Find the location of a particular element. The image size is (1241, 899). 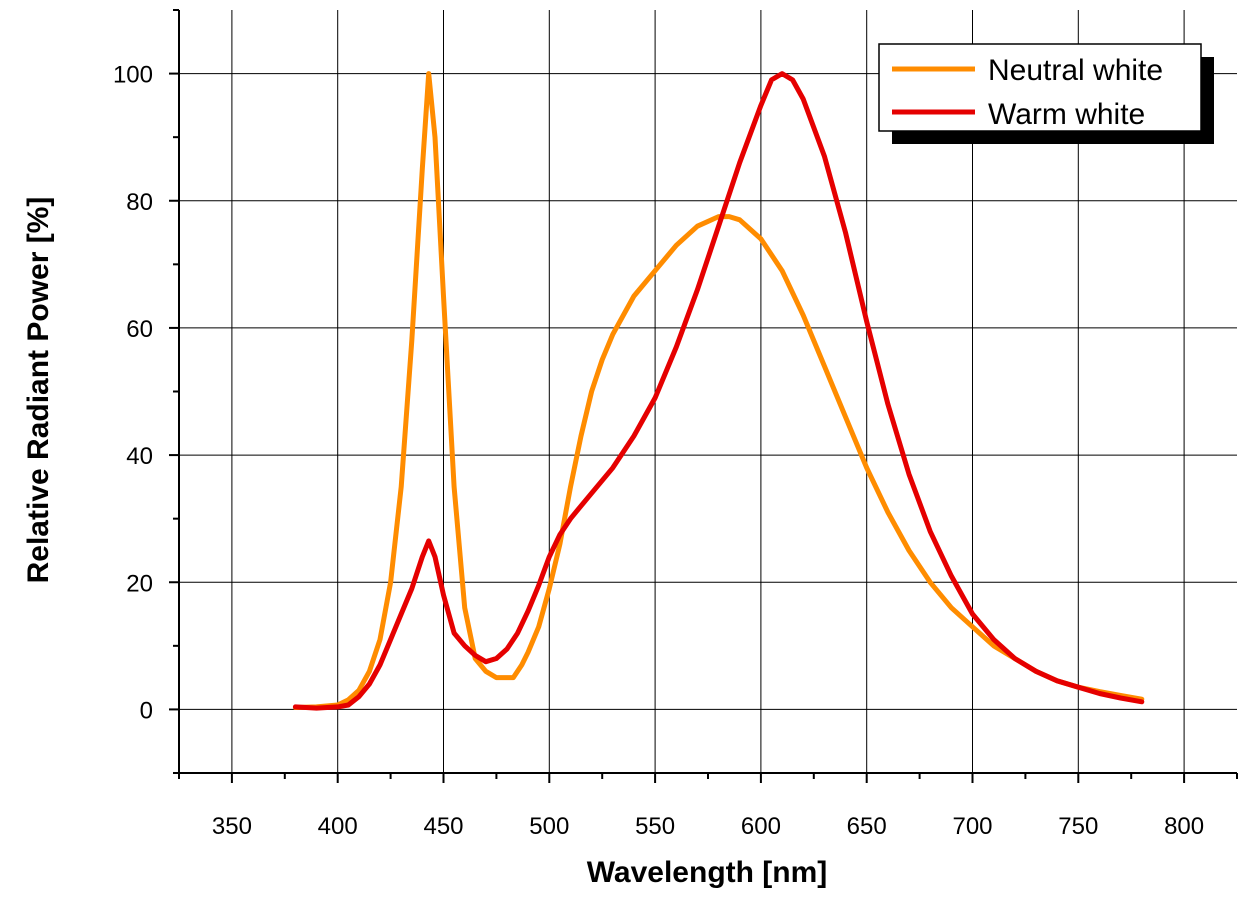

x-tick-label: 800 is located at coordinates (1184, 826).